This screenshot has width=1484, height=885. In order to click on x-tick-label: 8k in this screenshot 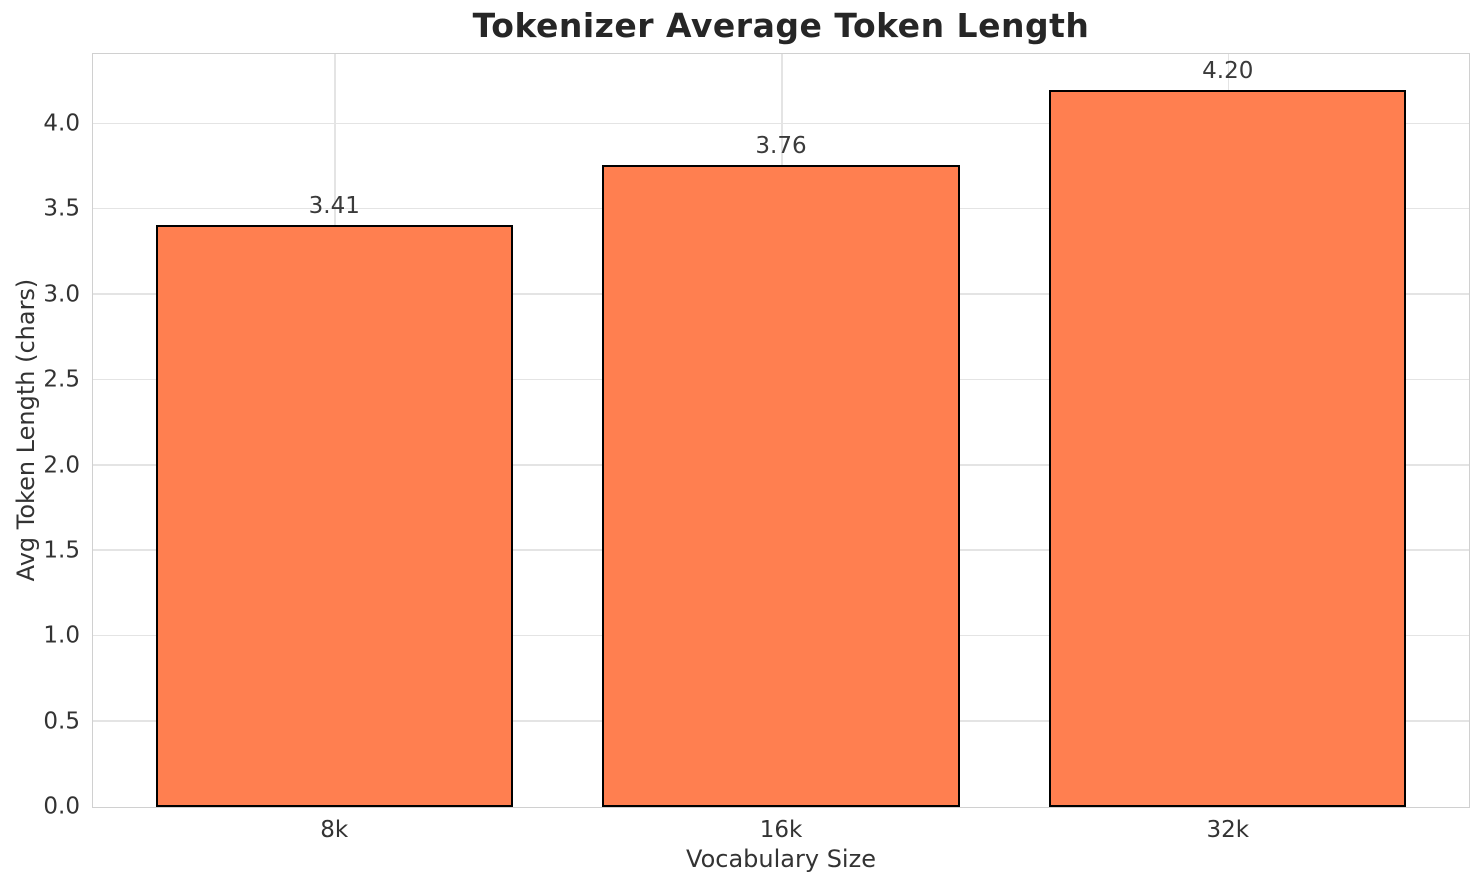, I will do `click(334, 830)`.